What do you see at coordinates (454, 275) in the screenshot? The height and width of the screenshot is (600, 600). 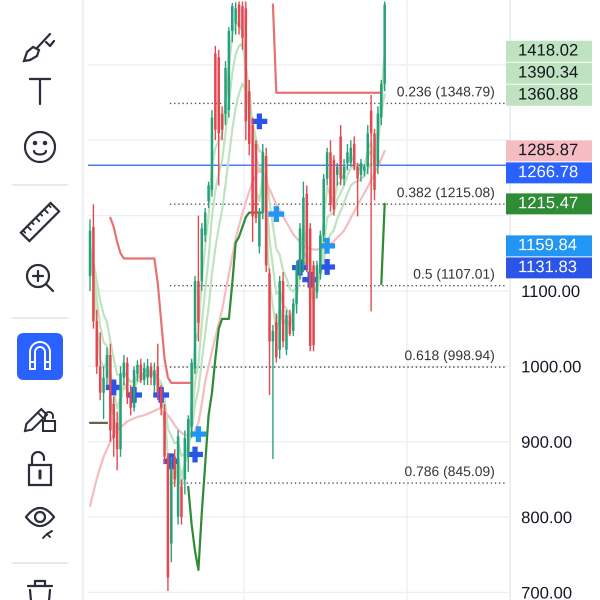 I see `ref-line-label: 0.5 (1107.01)` at bounding box center [454, 275].